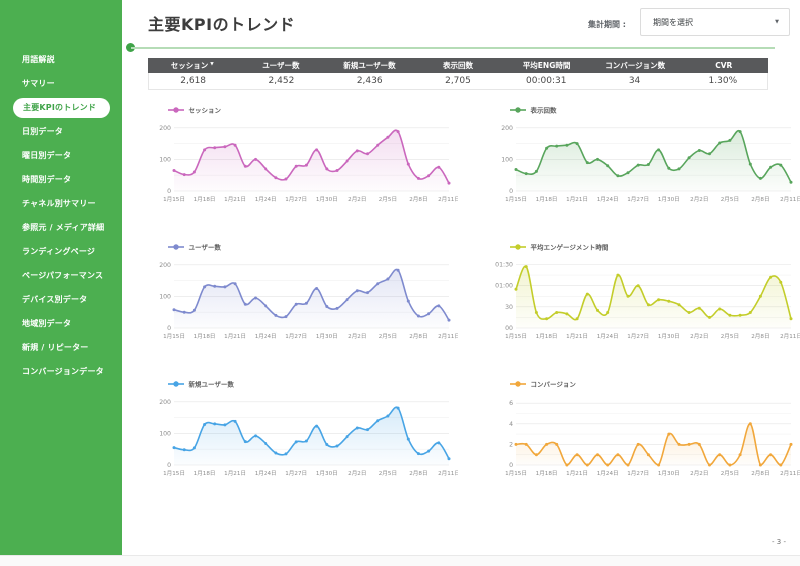  I want to click on sidebar-item-1: サマリー, so click(38, 83).